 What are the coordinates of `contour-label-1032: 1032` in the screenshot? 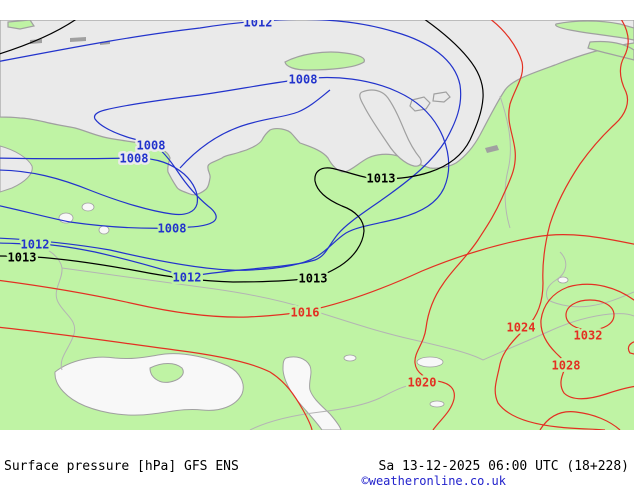 It's located at (588, 336).